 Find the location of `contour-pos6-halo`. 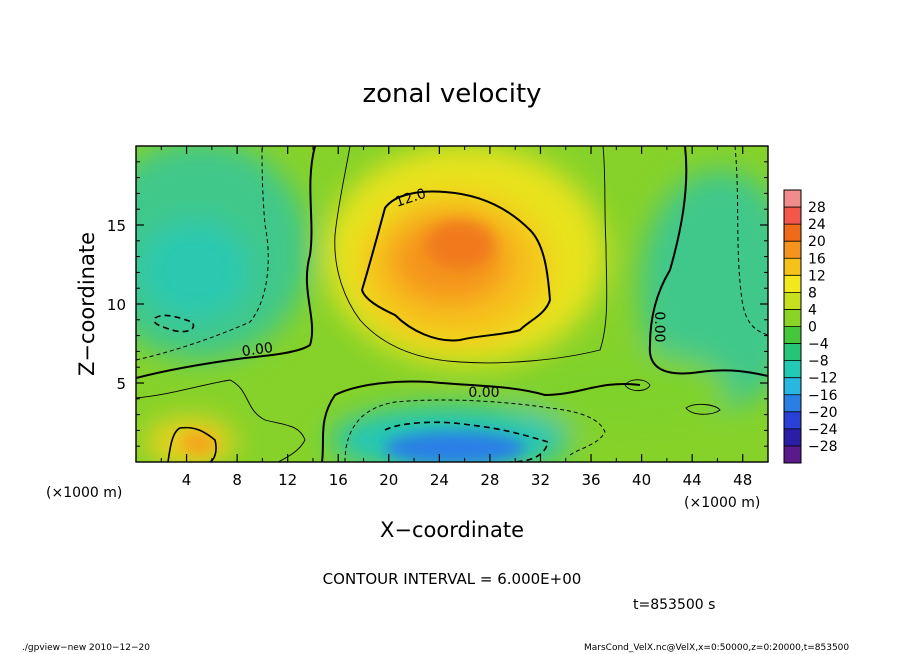

contour-pos6-halo is located at coordinates (471, 255).